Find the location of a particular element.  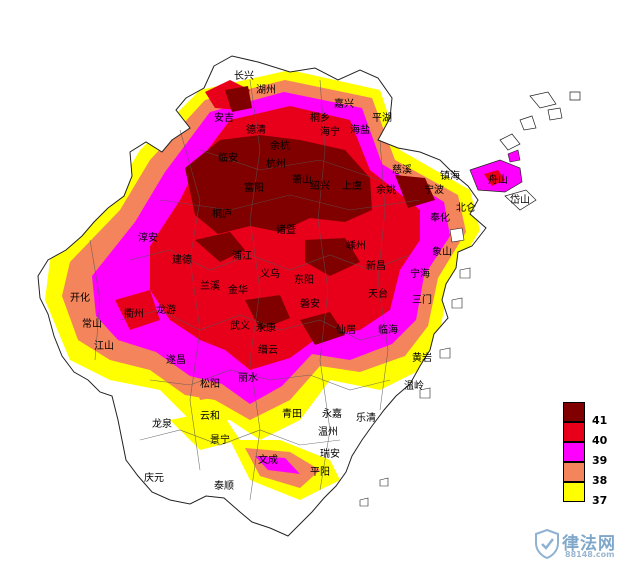

watermark: 律法网 88148.com is located at coordinates (582, 545).